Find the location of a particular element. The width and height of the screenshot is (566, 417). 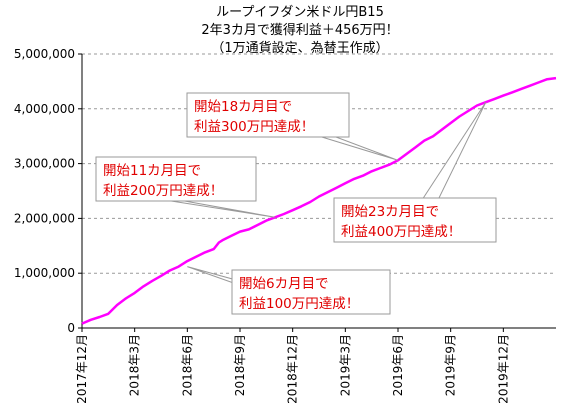

callout-text-1-1: 開始6カ月目で is located at coordinates (284, 284).